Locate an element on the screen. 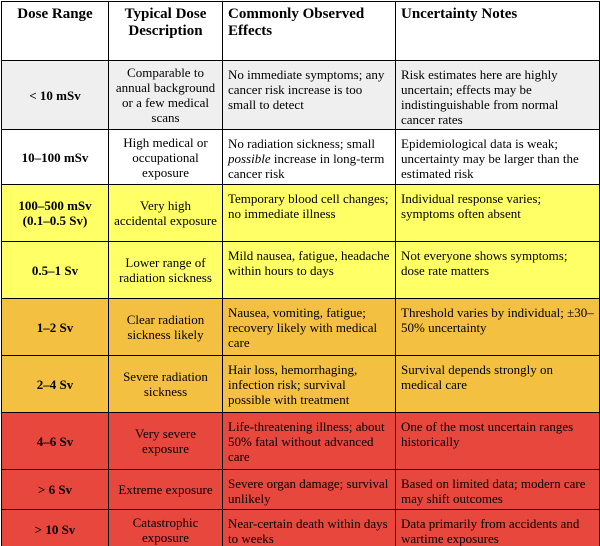 The height and width of the screenshot is (546, 600). table-cell: > 6 Sv is located at coordinates (55, 489).